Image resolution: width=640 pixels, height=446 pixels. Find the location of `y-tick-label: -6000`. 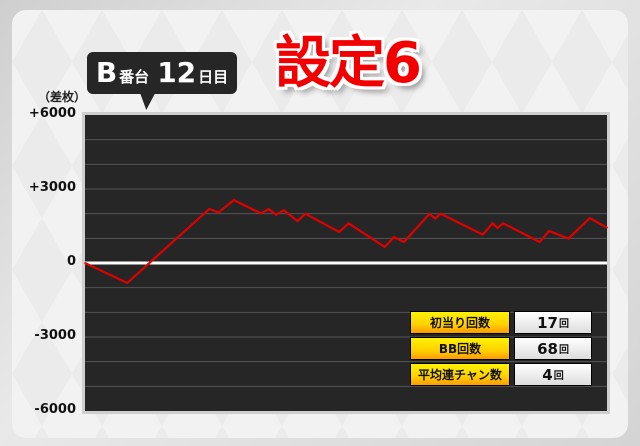

y-tick-label: -6000 is located at coordinates (55, 409).